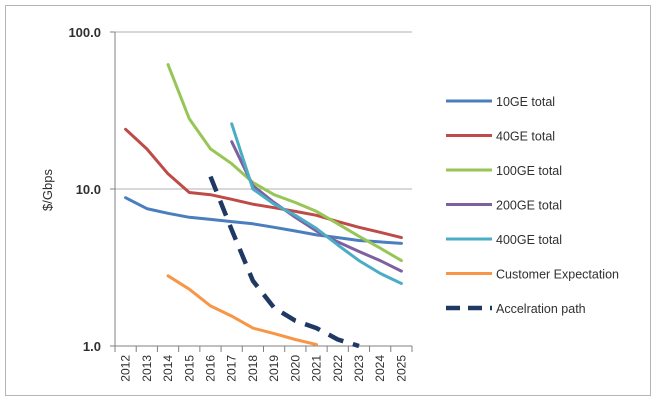 The height and width of the screenshot is (402, 657). Describe the element at coordinates (232, 368) in the screenshot. I see `x-tick-label: 2017` at that location.